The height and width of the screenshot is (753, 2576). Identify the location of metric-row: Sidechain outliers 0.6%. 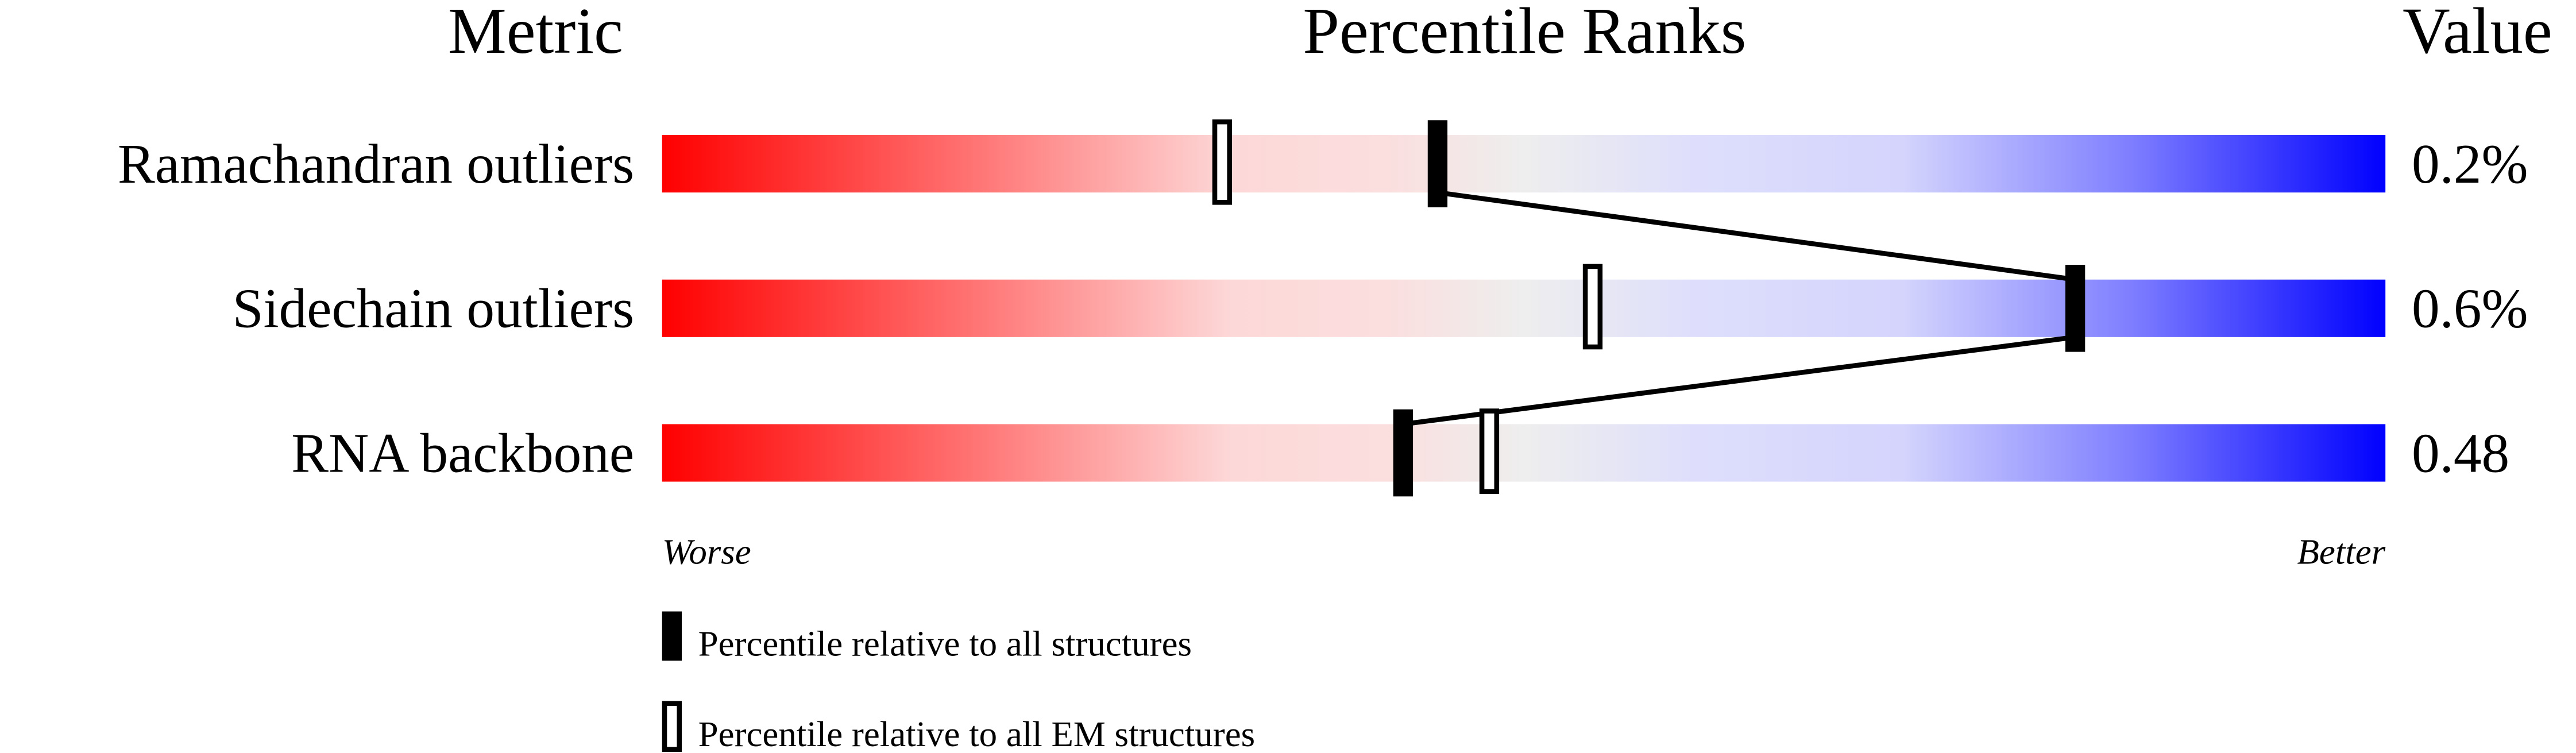
(1380, 309).